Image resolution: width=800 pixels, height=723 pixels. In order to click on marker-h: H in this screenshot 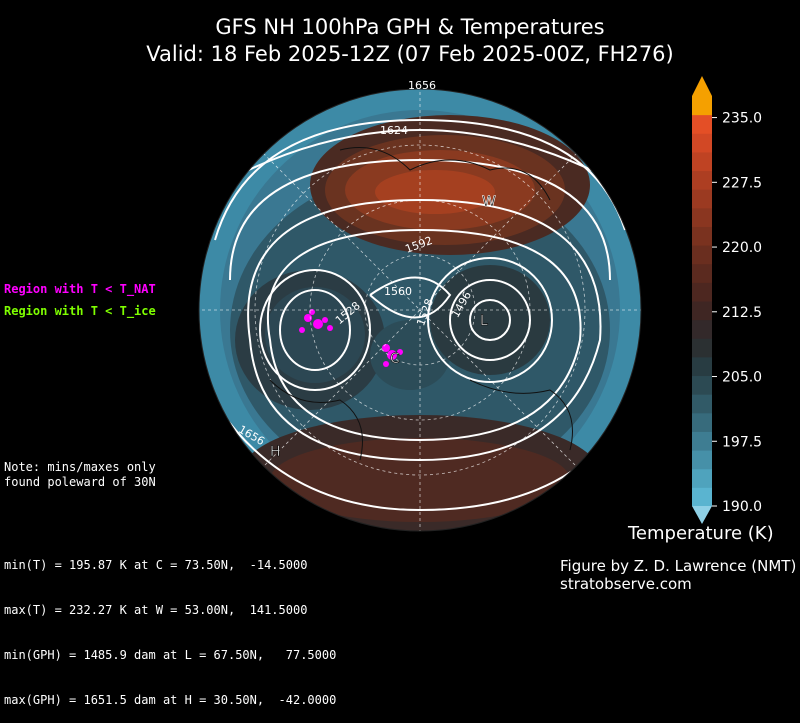, I will do `click(275, 452)`.